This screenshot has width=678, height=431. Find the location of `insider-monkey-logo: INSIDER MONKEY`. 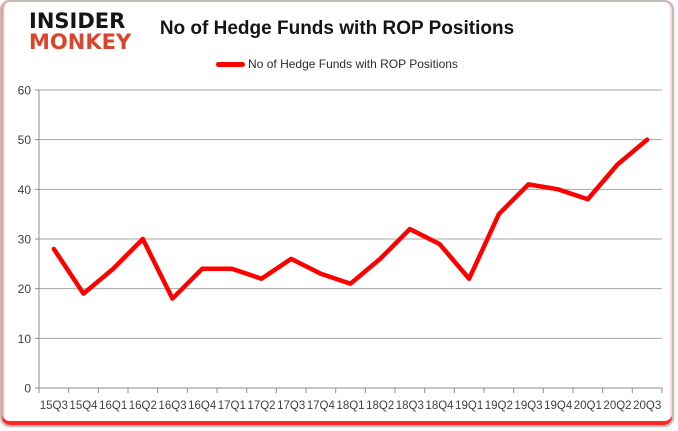

insider-monkey-logo: INSIDER MONKEY is located at coordinates (80, 31).